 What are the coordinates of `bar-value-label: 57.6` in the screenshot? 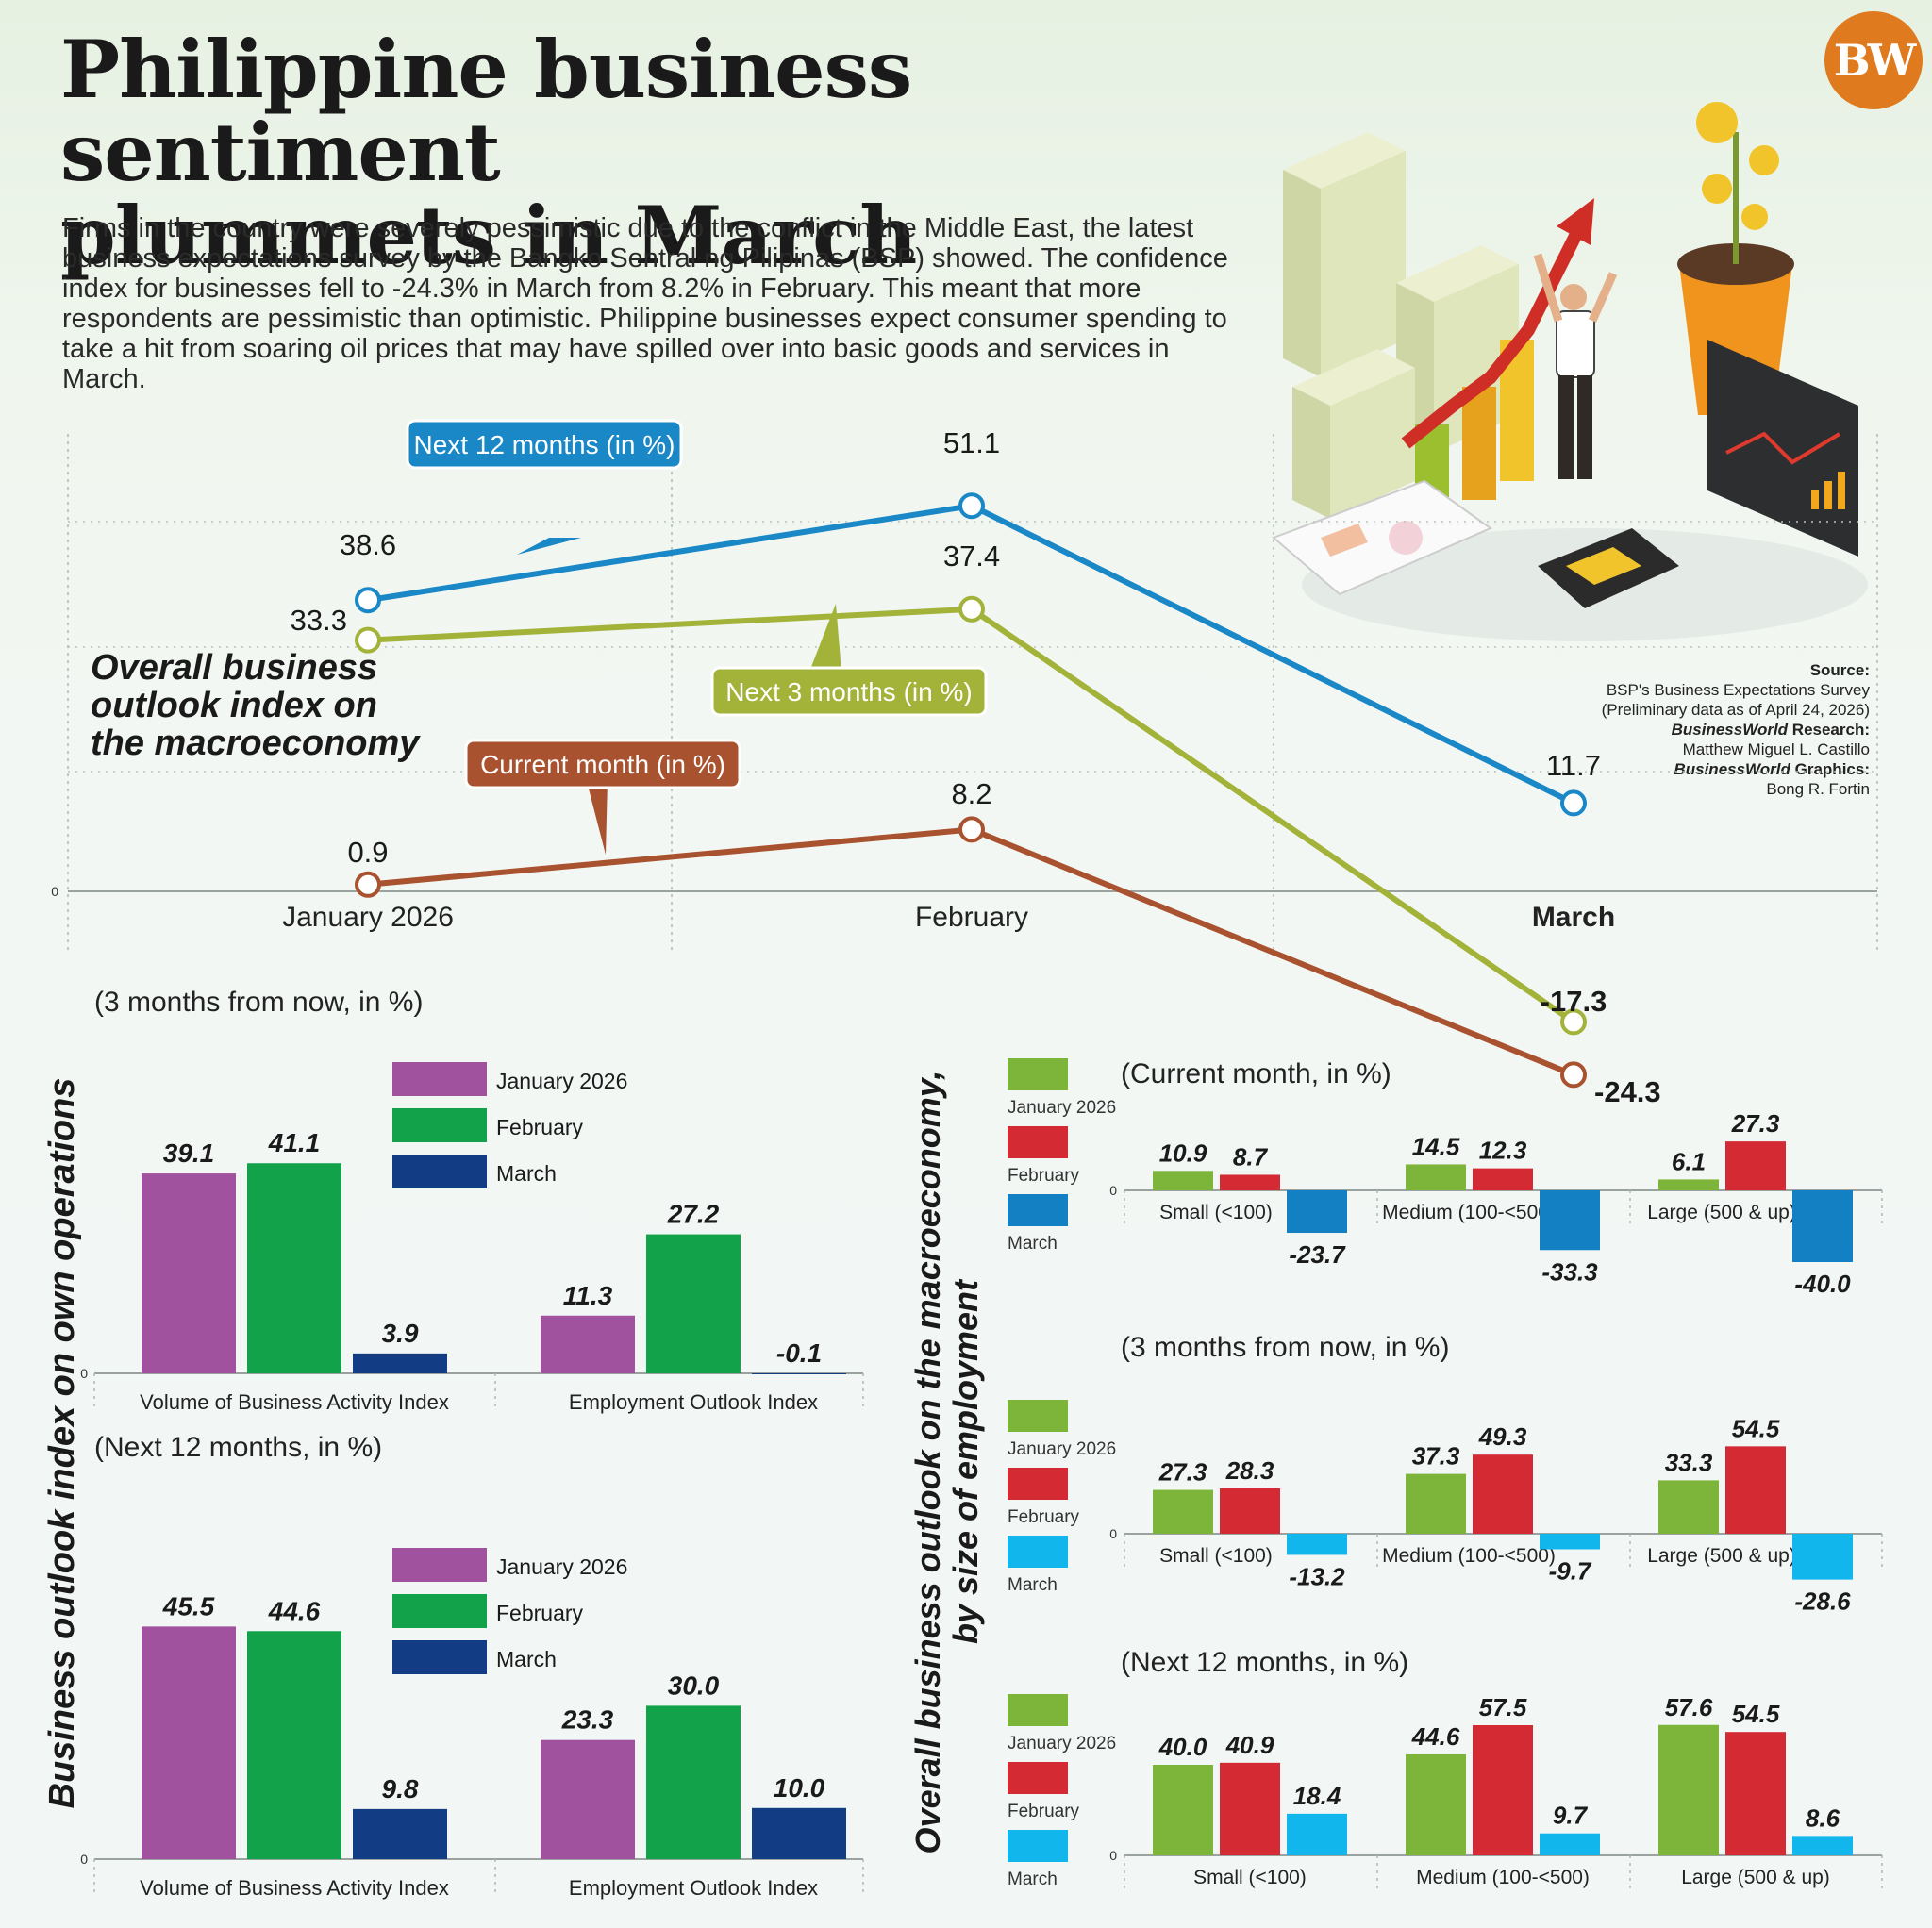 It's located at (1689, 1707).